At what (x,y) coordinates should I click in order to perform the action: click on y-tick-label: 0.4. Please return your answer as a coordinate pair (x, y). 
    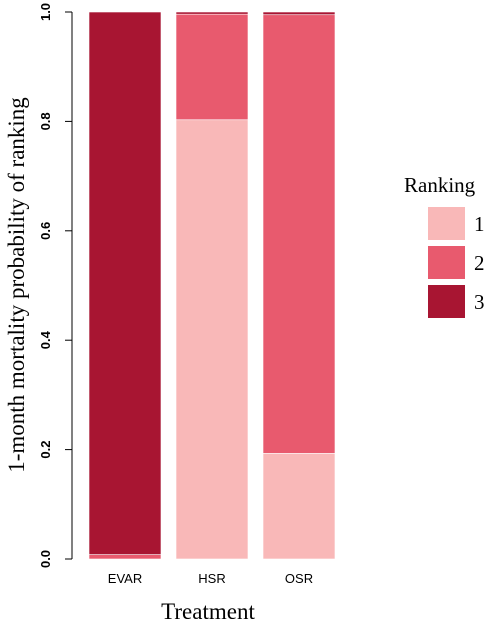
    Looking at the image, I should click on (45, 339).